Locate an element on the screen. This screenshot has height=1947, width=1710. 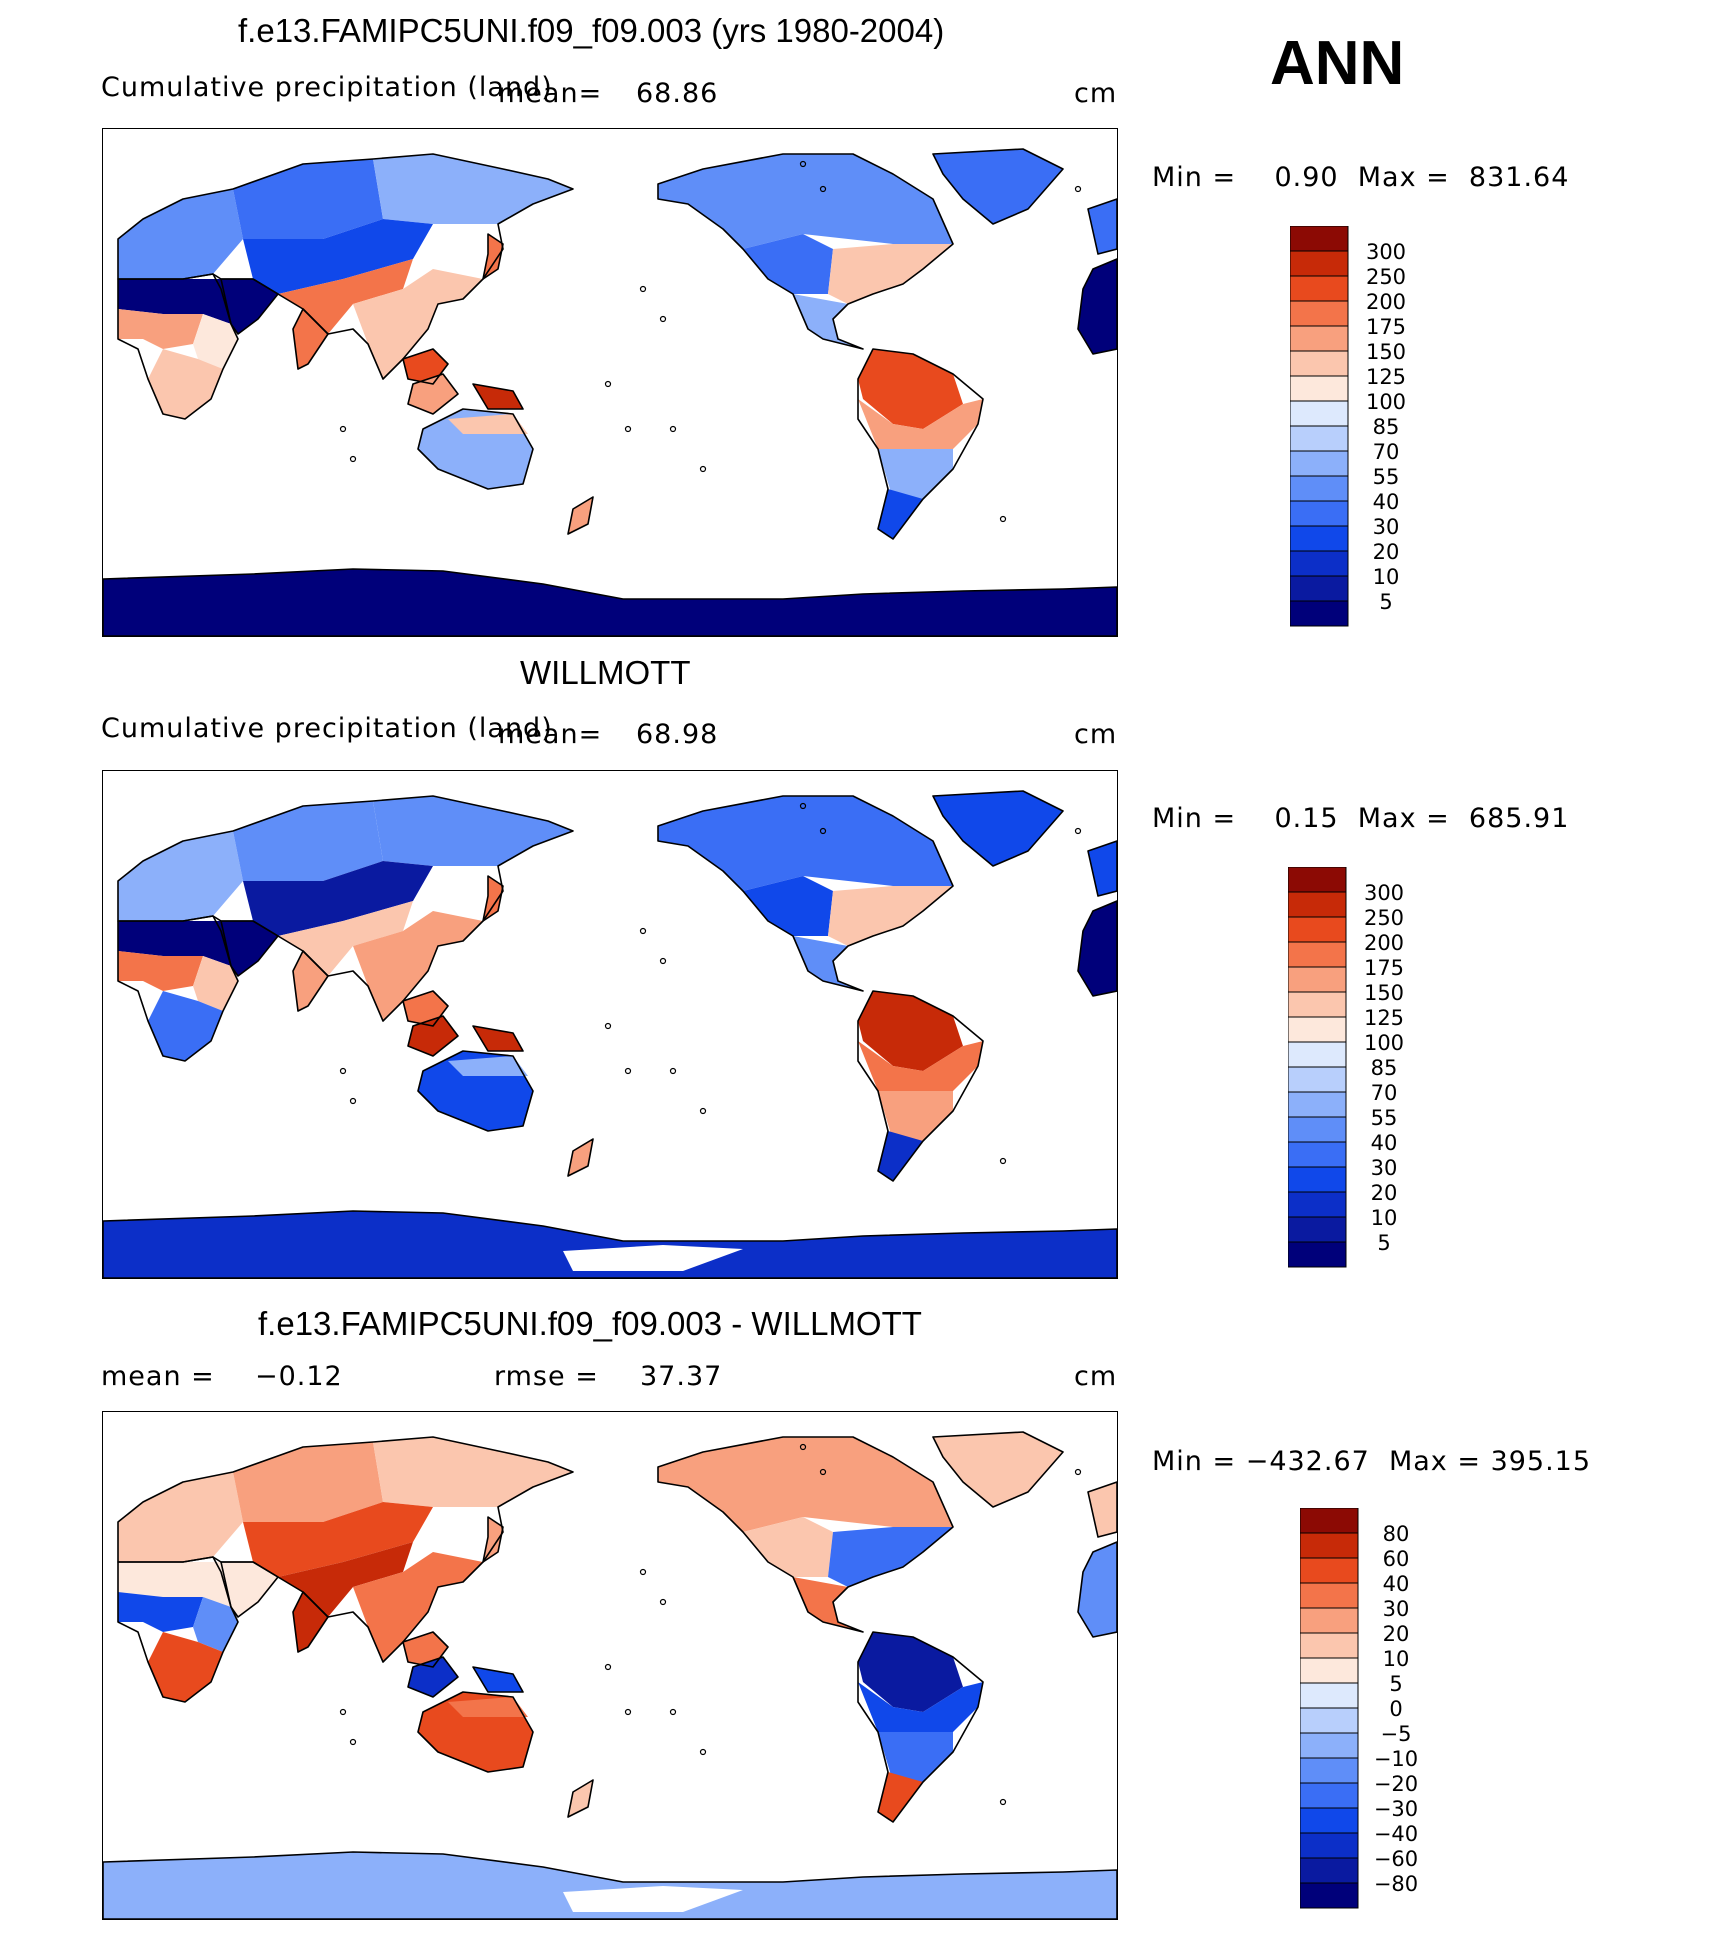
panel-3-colorbar: 80 60 40 30 20 10 5 0 −5 −10 −20 −30 −40 −60 −80 is located at coordinates (1374, 1720).